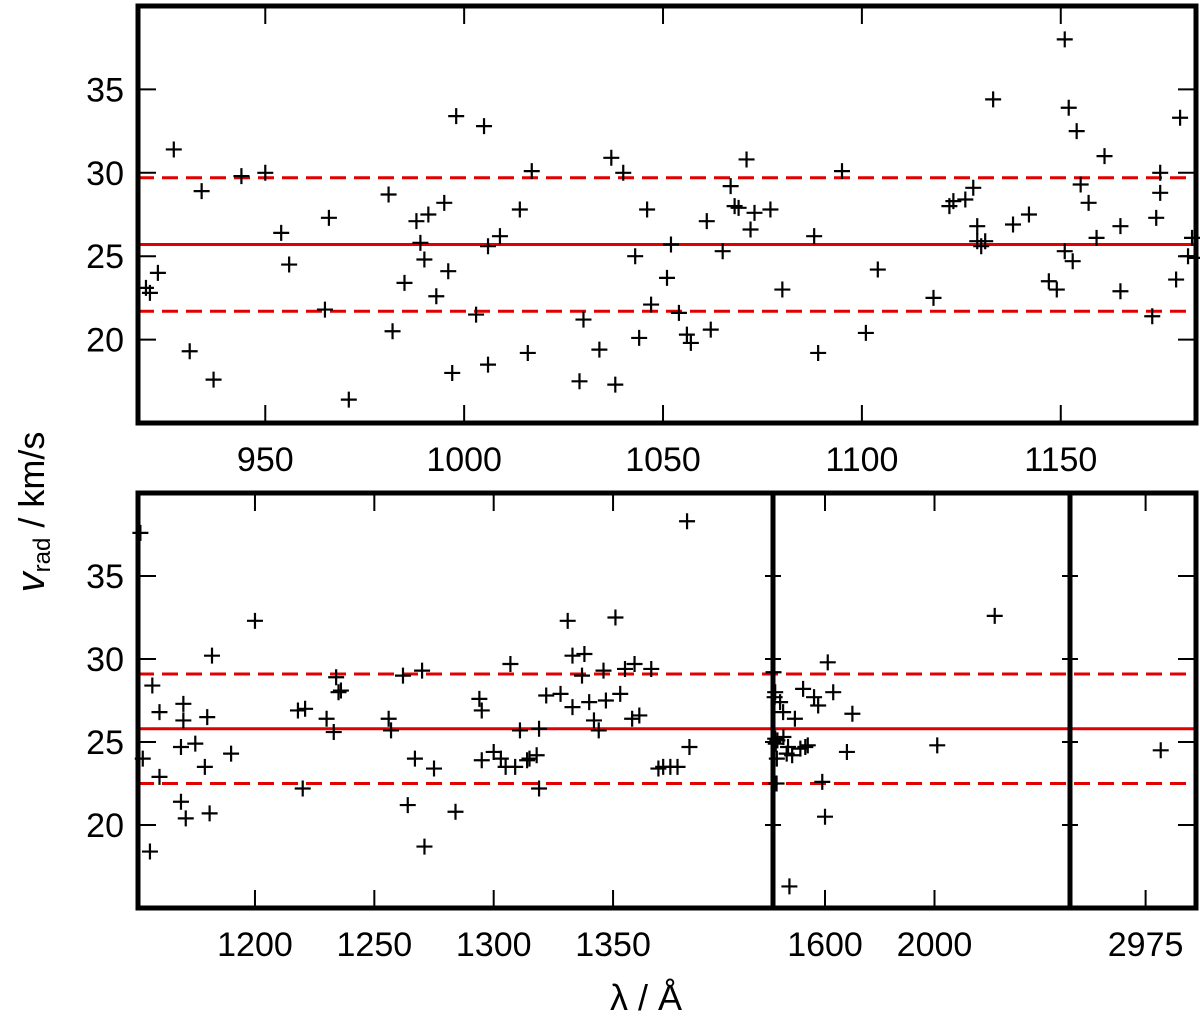 Image resolution: width=1200 pixels, height=1017 pixels. Describe the element at coordinates (105, 257) in the screenshot. I see `top-ytick-label: 25` at that location.